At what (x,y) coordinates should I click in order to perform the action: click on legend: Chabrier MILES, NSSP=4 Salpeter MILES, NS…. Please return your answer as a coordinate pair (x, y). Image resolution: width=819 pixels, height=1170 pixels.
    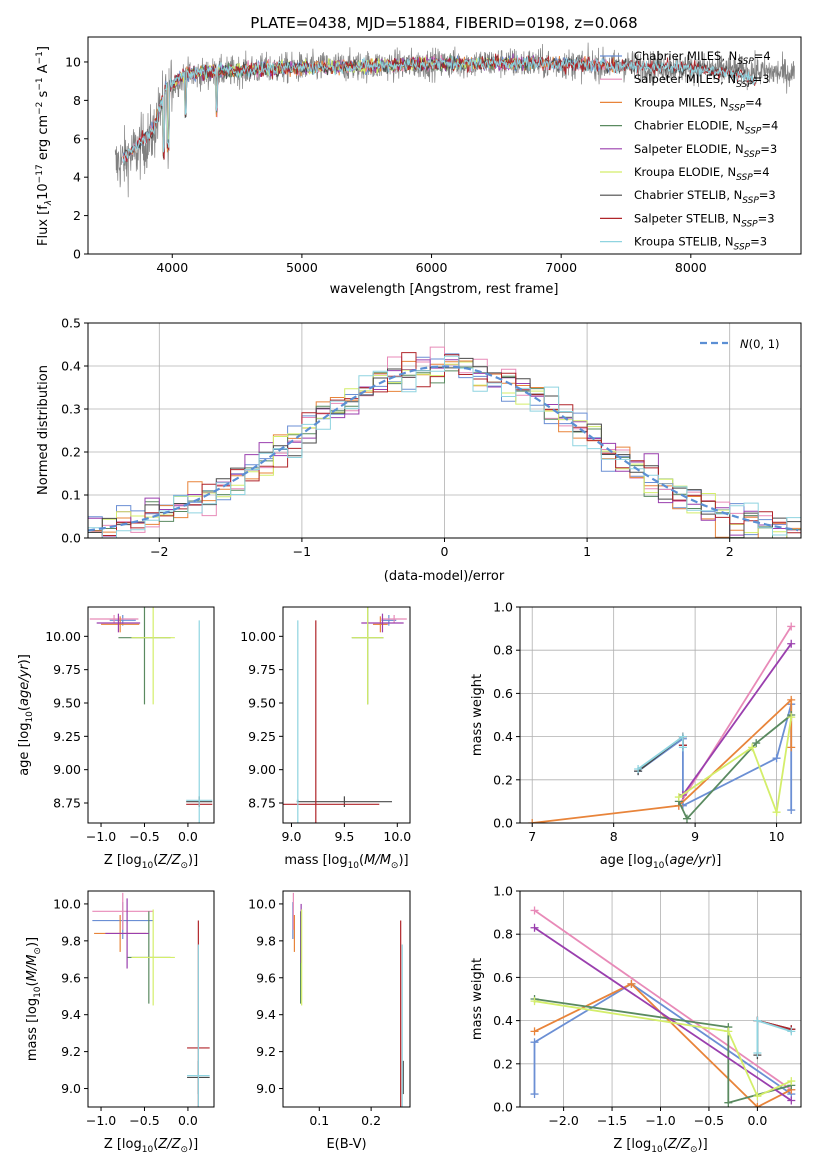
    Looking at the image, I should click on (689, 151).